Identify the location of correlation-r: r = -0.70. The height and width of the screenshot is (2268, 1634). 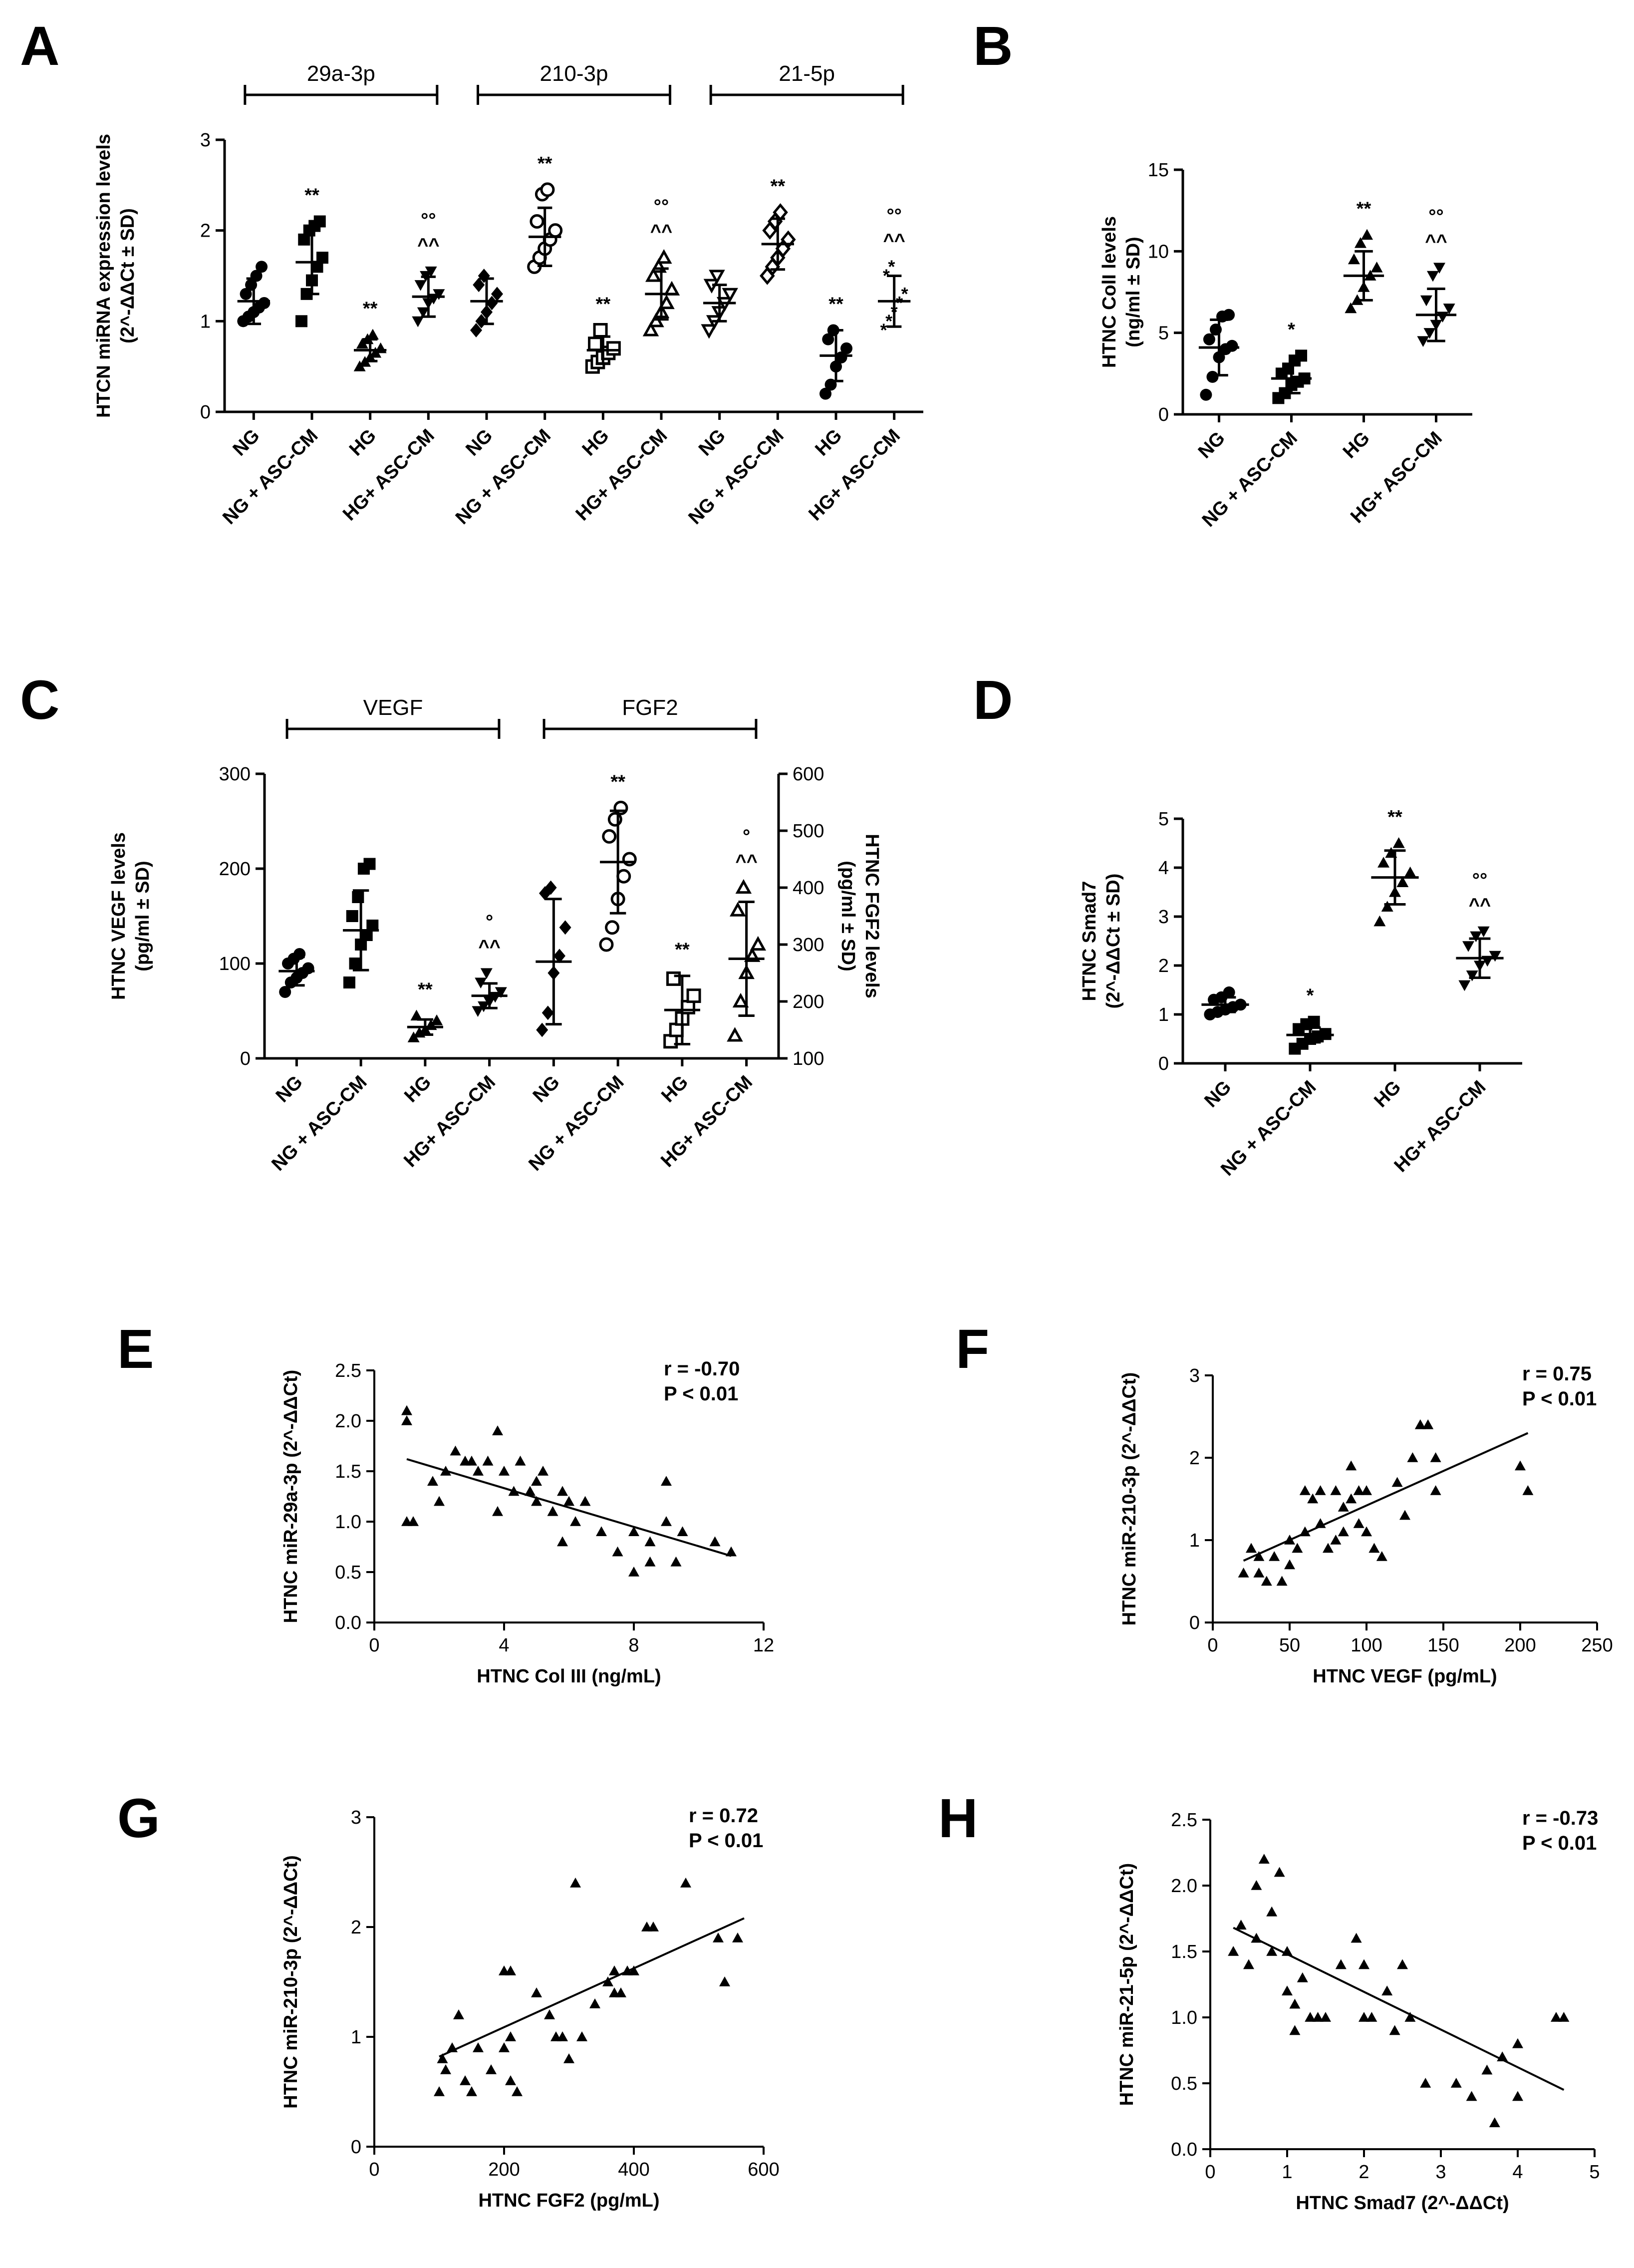
(702, 1369).